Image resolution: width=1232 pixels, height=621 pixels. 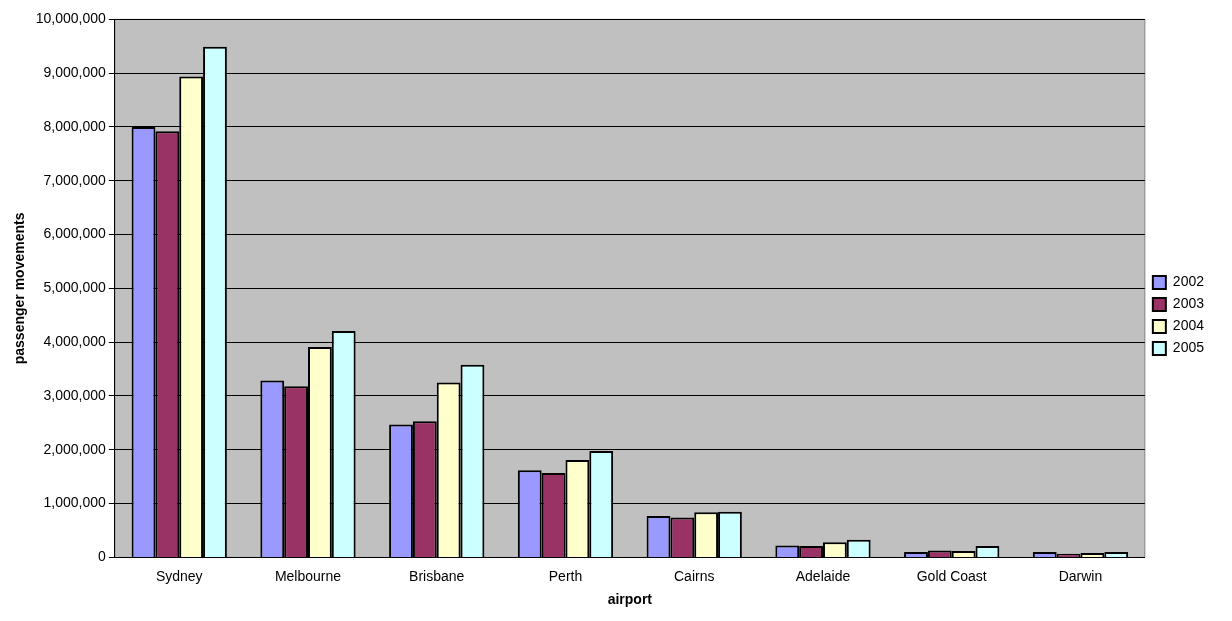 I want to click on legend-label: 2002, so click(x=1188, y=281).